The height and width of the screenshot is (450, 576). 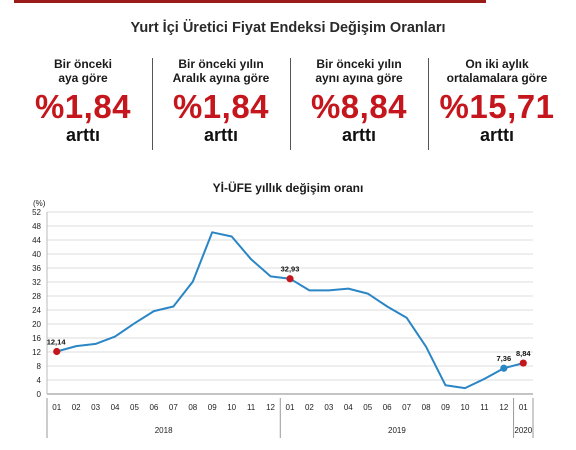 What do you see at coordinates (36, 296) in the screenshot?
I see `y-tick-label: 28` at bounding box center [36, 296].